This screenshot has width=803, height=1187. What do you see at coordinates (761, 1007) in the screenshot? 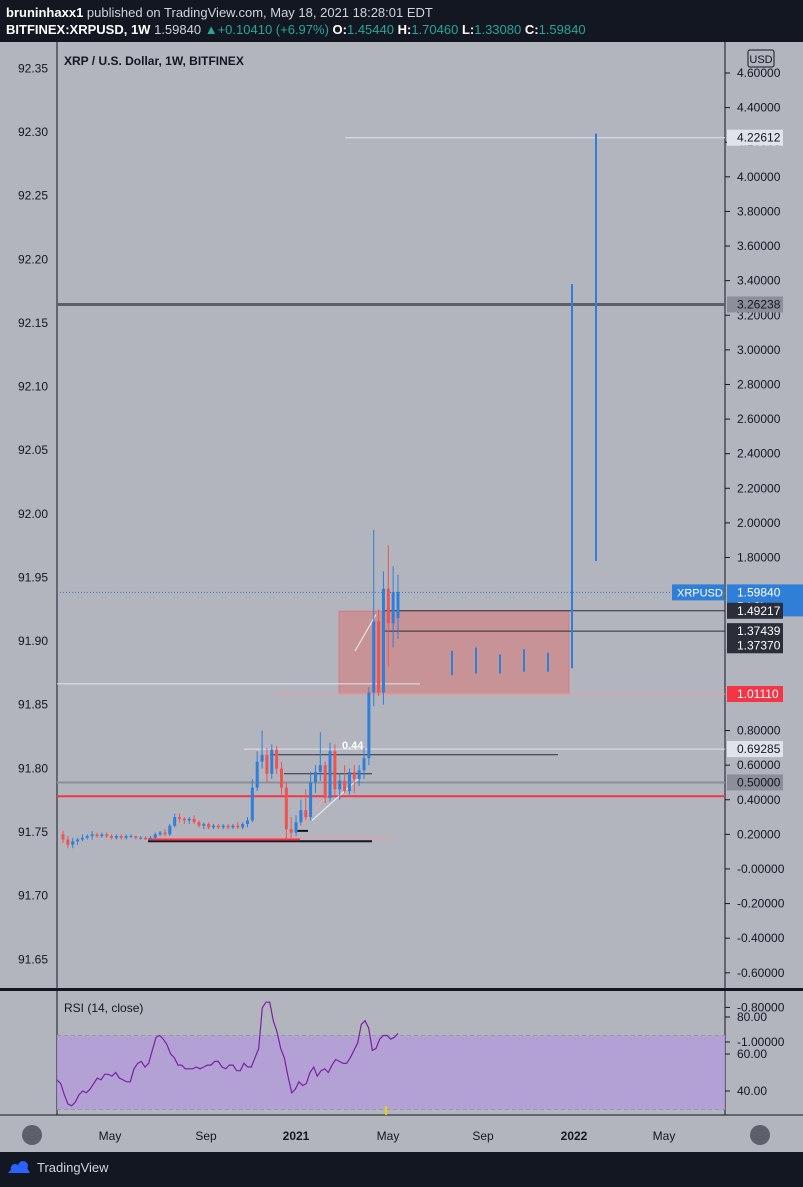
I see `right-axis-tick: -0.80000` at bounding box center [761, 1007].